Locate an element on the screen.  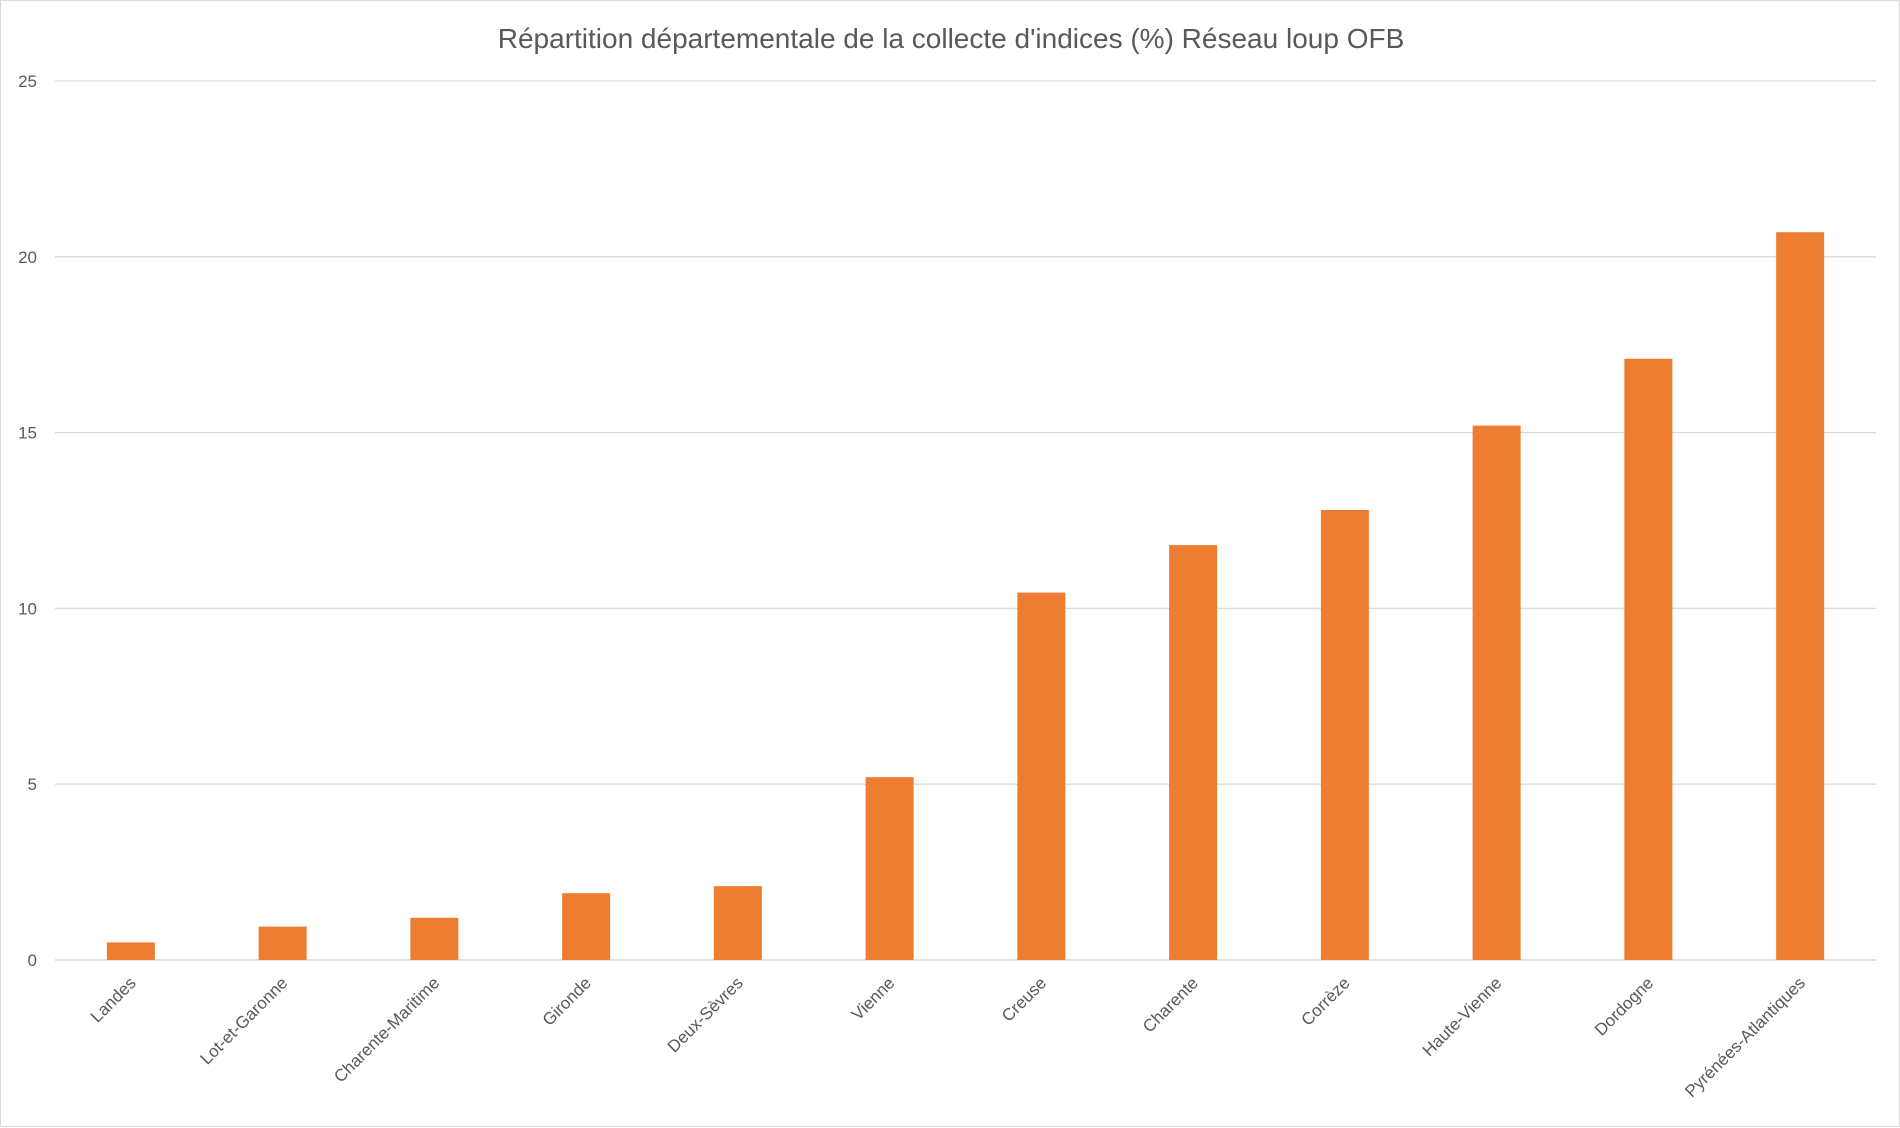
x-tick-label: Lot-et-Garonne is located at coordinates (243, 1020).